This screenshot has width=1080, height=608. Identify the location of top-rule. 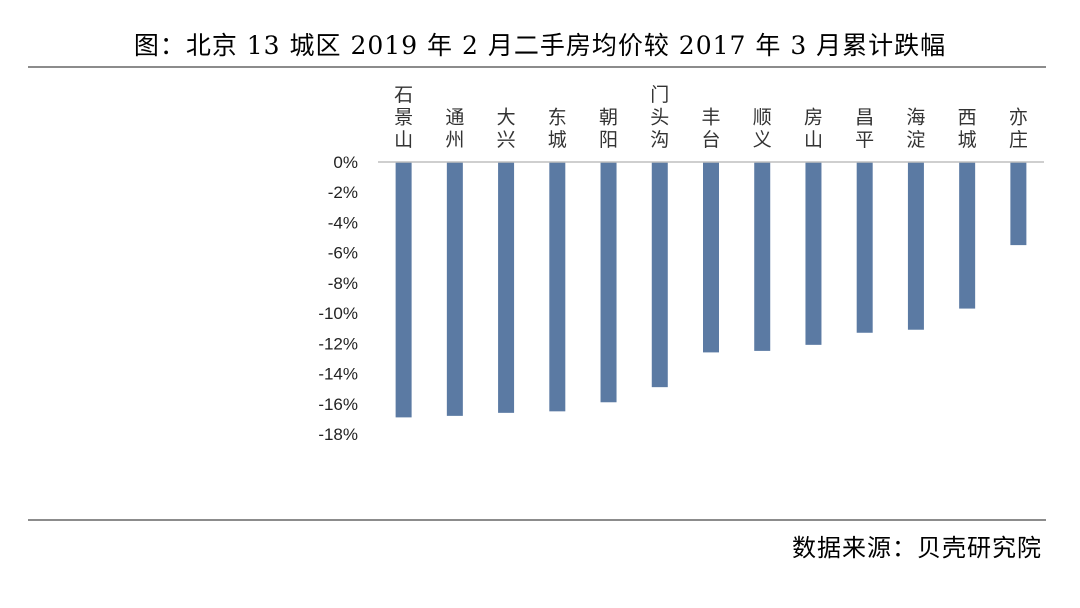
(537, 67).